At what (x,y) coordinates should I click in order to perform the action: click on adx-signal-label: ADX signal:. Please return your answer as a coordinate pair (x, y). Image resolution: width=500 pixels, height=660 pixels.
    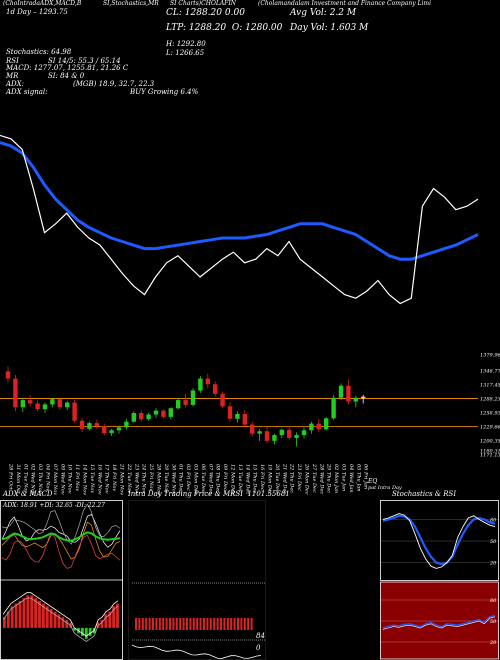
    Looking at the image, I should click on (27, 92).